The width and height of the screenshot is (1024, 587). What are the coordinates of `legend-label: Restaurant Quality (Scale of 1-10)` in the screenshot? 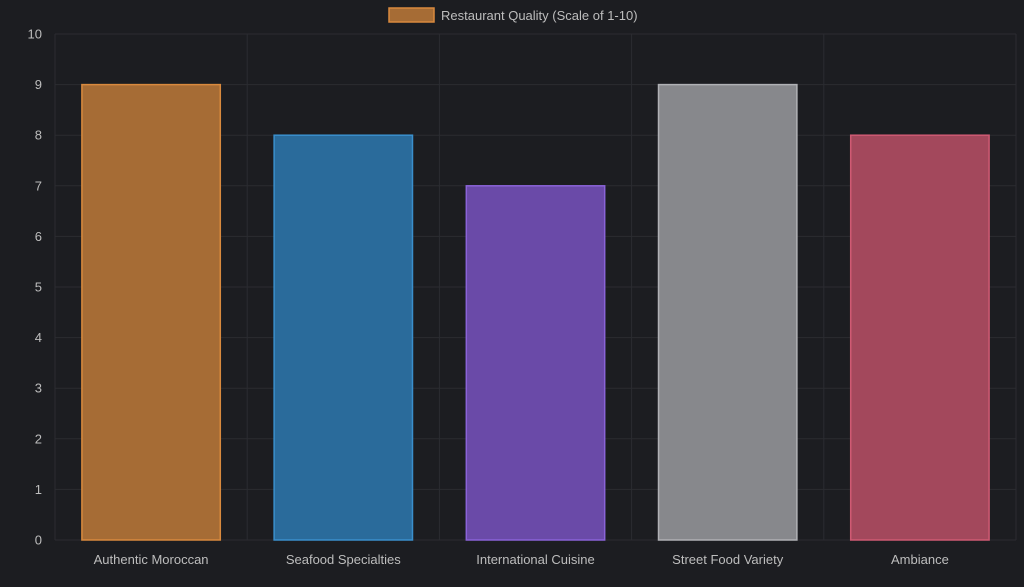 It's located at (539, 15).